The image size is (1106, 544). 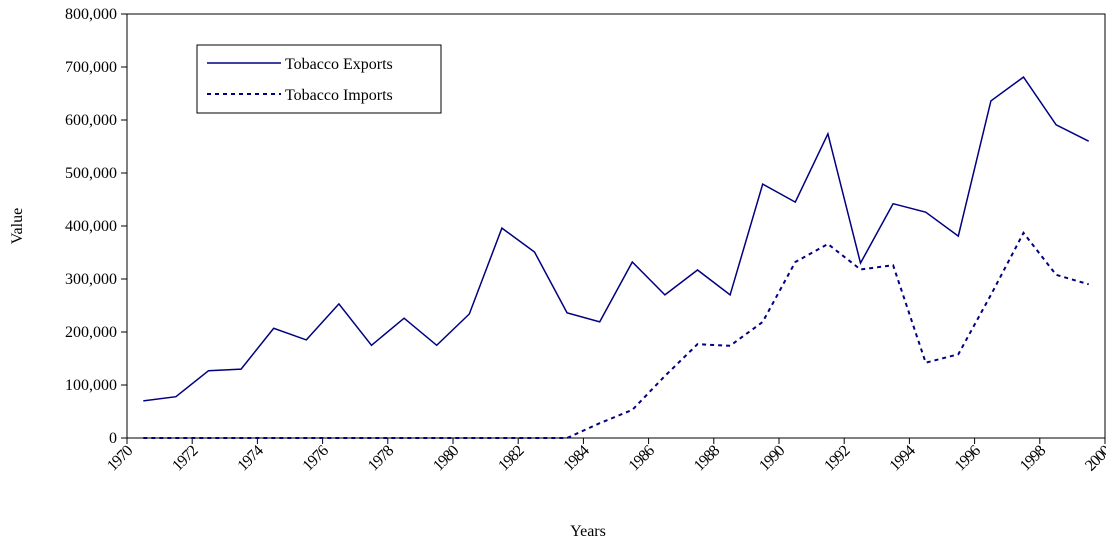 I want to click on x-tick-label: 1972, so click(x=185, y=458).